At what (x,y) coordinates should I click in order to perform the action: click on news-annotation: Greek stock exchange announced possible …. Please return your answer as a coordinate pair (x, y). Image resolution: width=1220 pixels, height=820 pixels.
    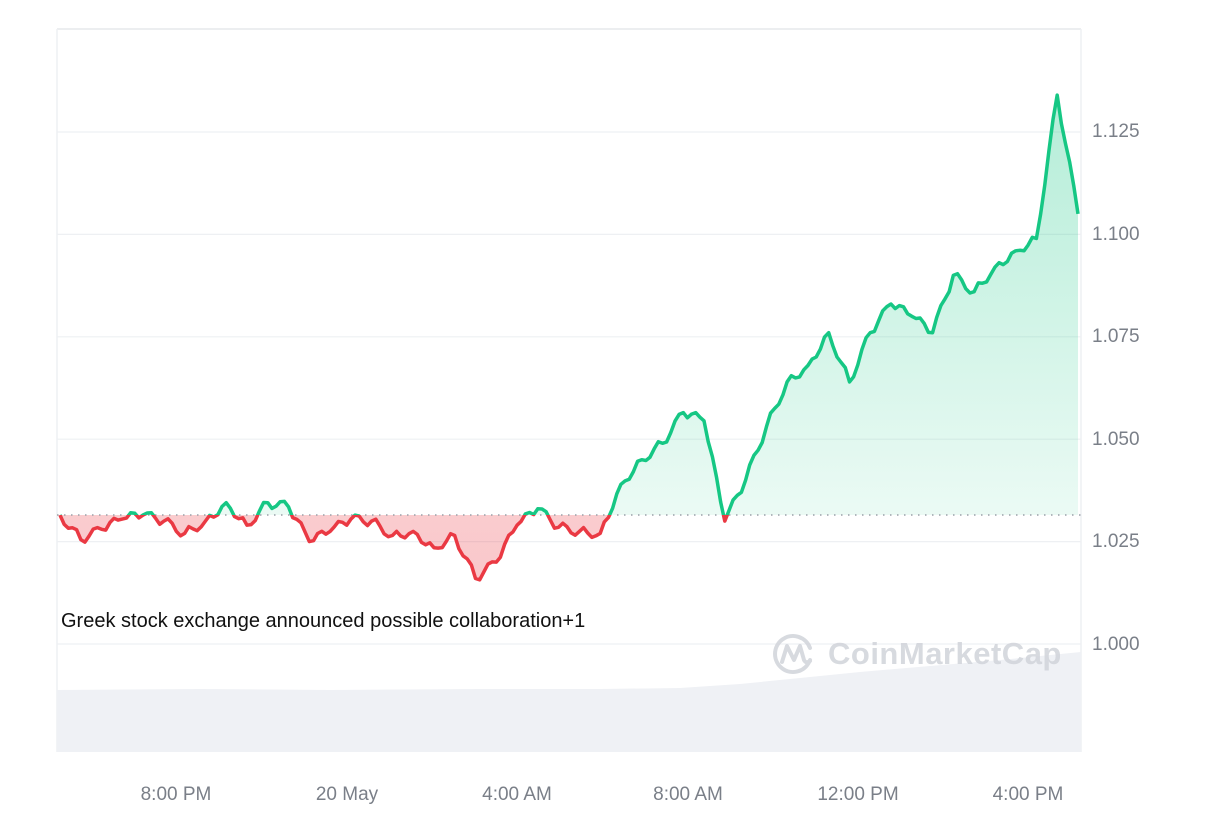
    Looking at the image, I should click on (323, 621).